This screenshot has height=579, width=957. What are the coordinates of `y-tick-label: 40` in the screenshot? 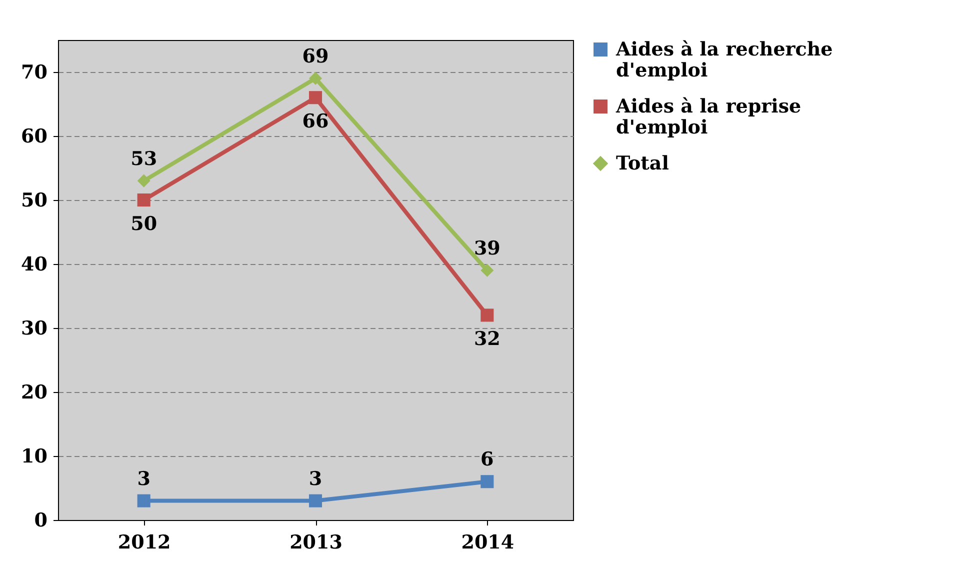 It's located at (34, 265).